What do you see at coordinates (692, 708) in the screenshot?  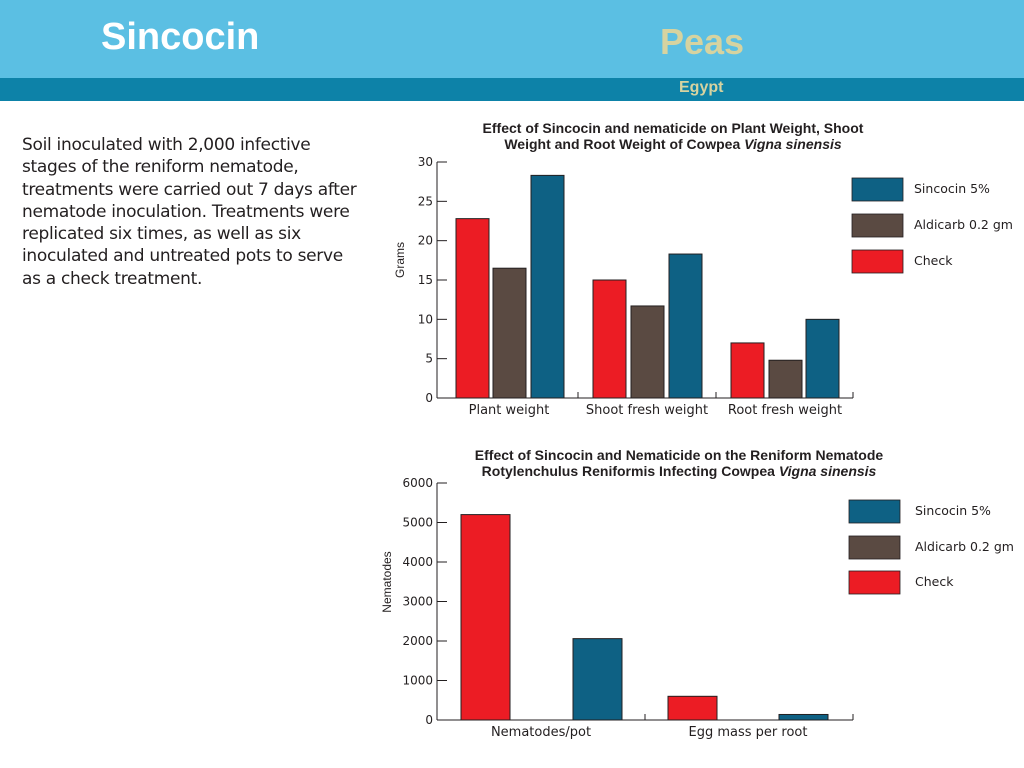 I see `chart2-bar-egg-mass-per-root-check` at bounding box center [692, 708].